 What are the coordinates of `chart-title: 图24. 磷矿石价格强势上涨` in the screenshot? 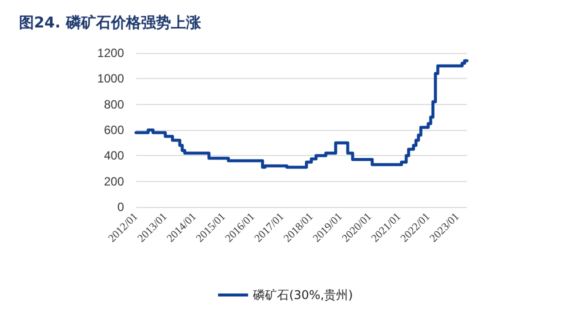 It's located at (110, 23).